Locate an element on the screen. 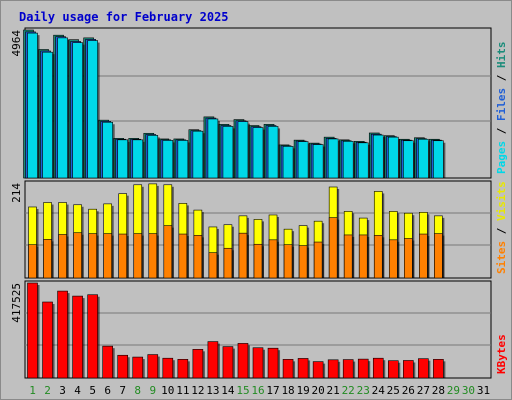  x-tick-day-18: 18 is located at coordinates (287, 390).